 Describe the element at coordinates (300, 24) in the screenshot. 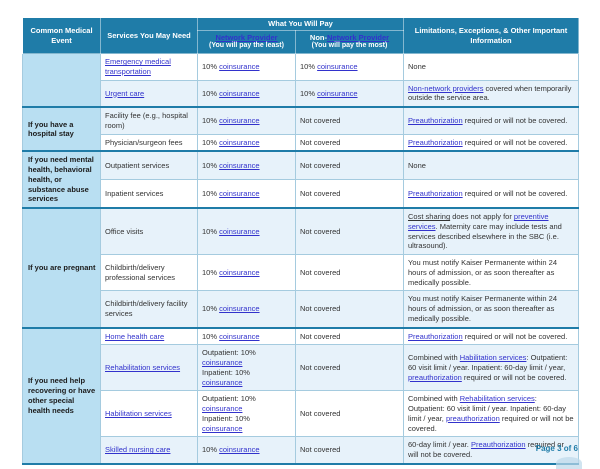

I see `header-what-you-will-pay: What You Will Pay` at that location.